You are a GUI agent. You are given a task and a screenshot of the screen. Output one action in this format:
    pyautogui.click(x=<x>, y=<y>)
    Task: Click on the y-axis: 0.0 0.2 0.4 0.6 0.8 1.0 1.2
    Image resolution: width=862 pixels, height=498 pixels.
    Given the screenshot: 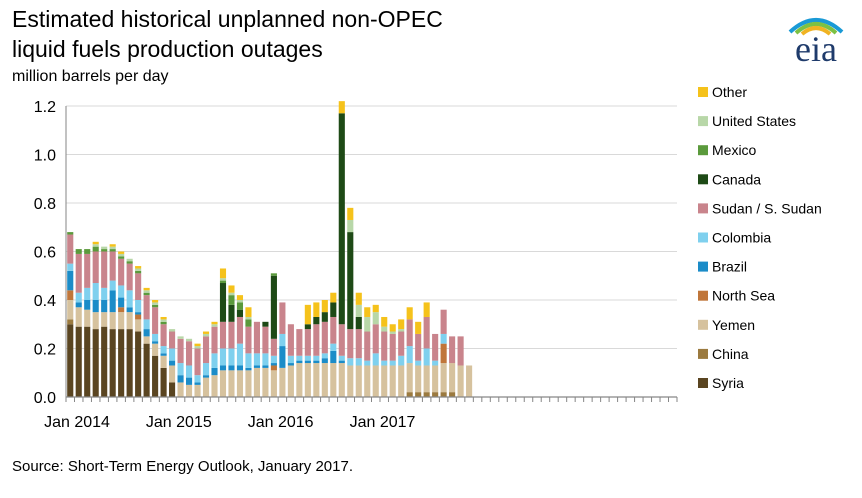 What is the action you would take?
    pyautogui.click(x=50, y=253)
    